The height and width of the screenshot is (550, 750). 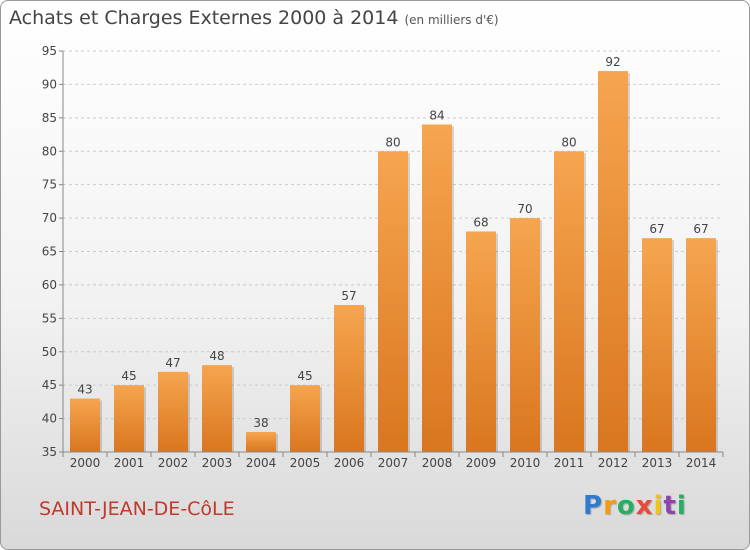 I want to click on x-tick-label: 2014, so click(x=701, y=463).